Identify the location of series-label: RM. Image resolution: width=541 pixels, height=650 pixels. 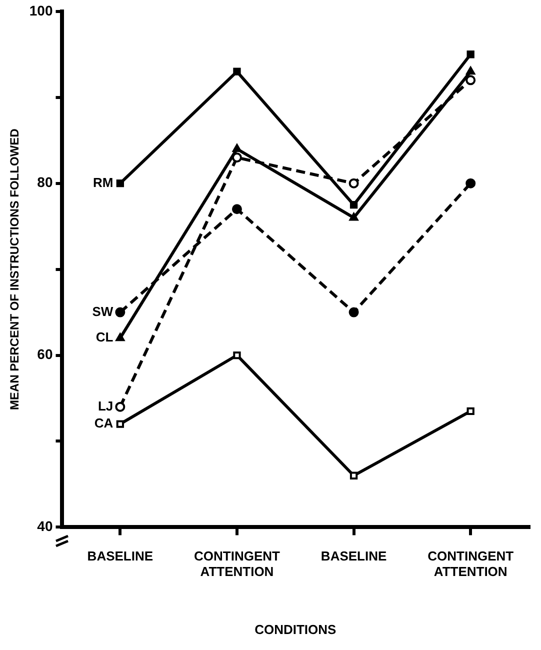
(103, 182).